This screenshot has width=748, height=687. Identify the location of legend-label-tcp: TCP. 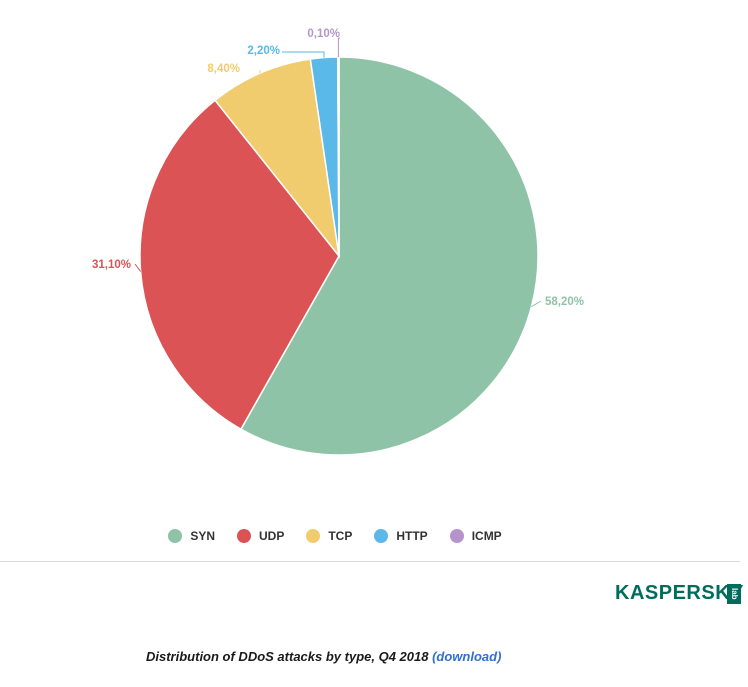
(340, 536).